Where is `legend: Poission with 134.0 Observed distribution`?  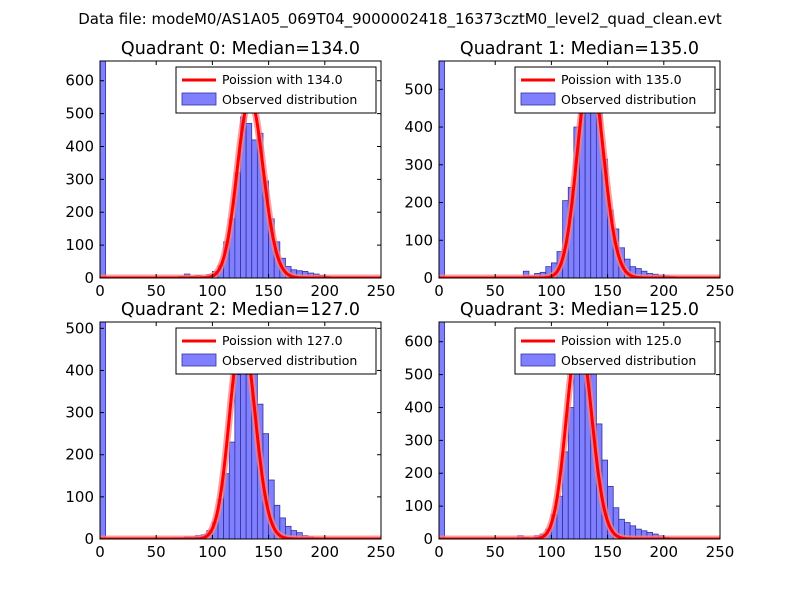 legend: Poission with 134.0 Observed distribution is located at coordinates (276, 90).